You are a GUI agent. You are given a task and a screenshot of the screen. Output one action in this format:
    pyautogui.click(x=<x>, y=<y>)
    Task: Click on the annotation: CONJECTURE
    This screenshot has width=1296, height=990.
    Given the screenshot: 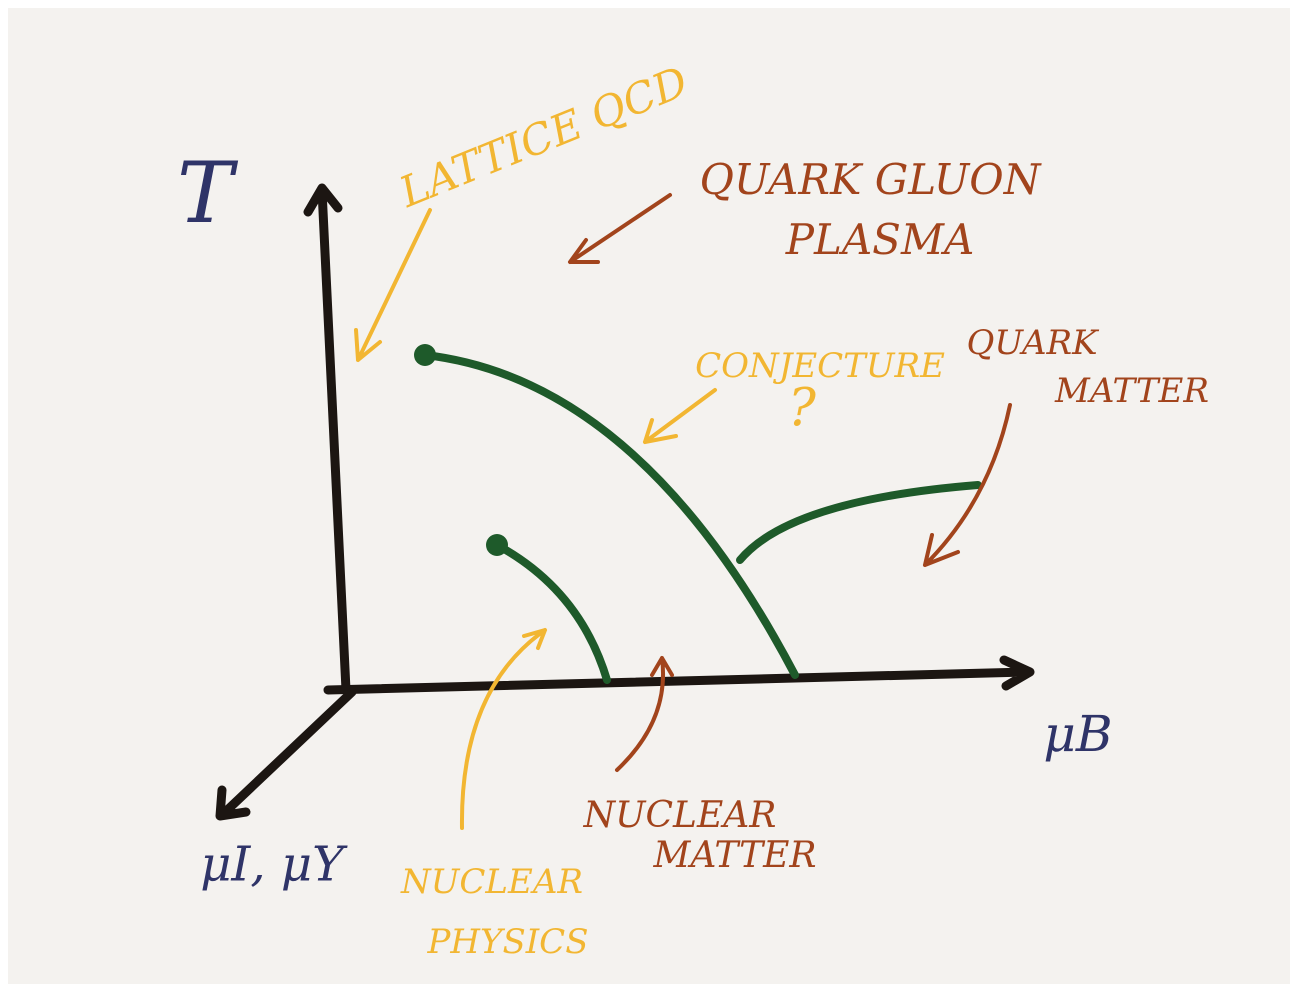 What is the action you would take?
    pyautogui.click(x=820, y=366)
    